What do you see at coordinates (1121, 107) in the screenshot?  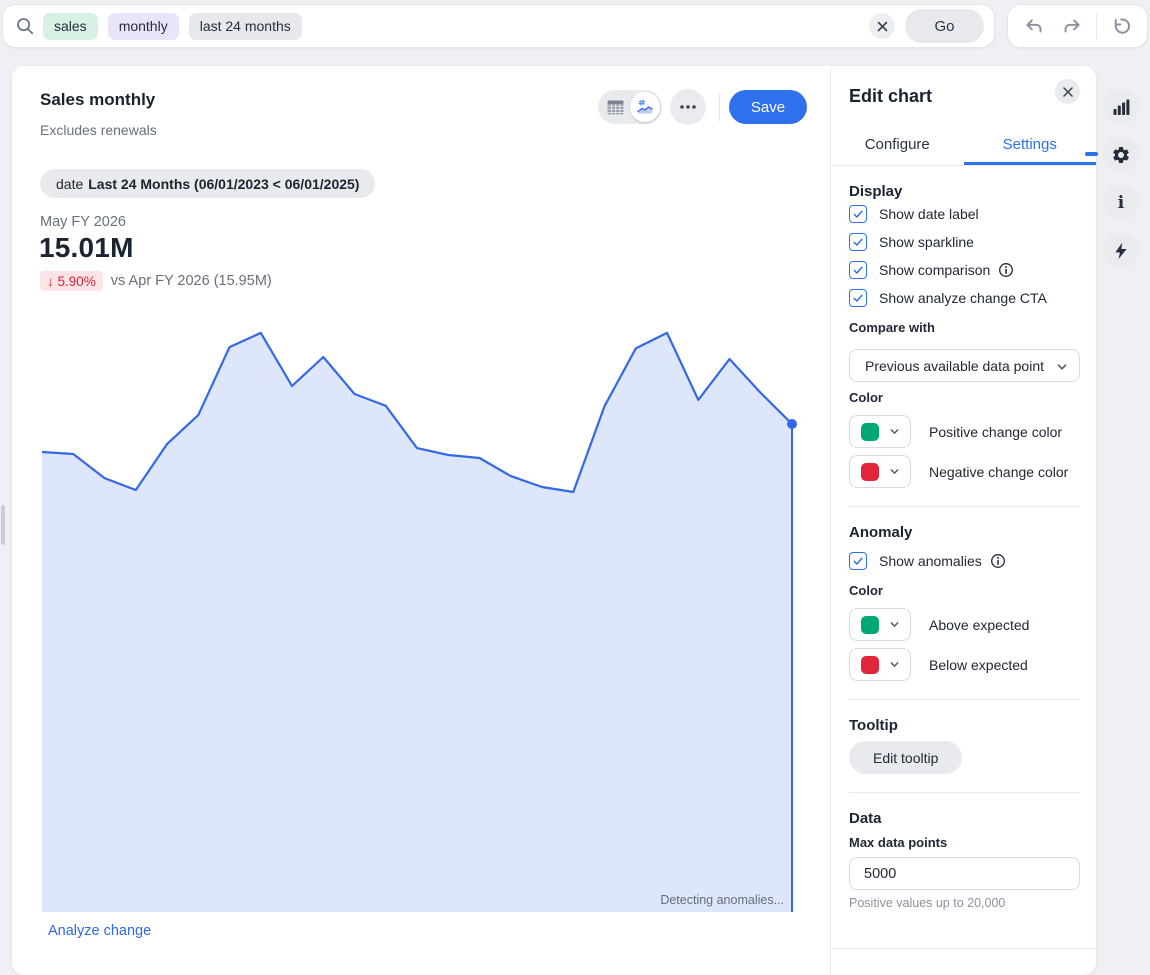 I see `chart-rail-button` at bounding box center [1121, 107].